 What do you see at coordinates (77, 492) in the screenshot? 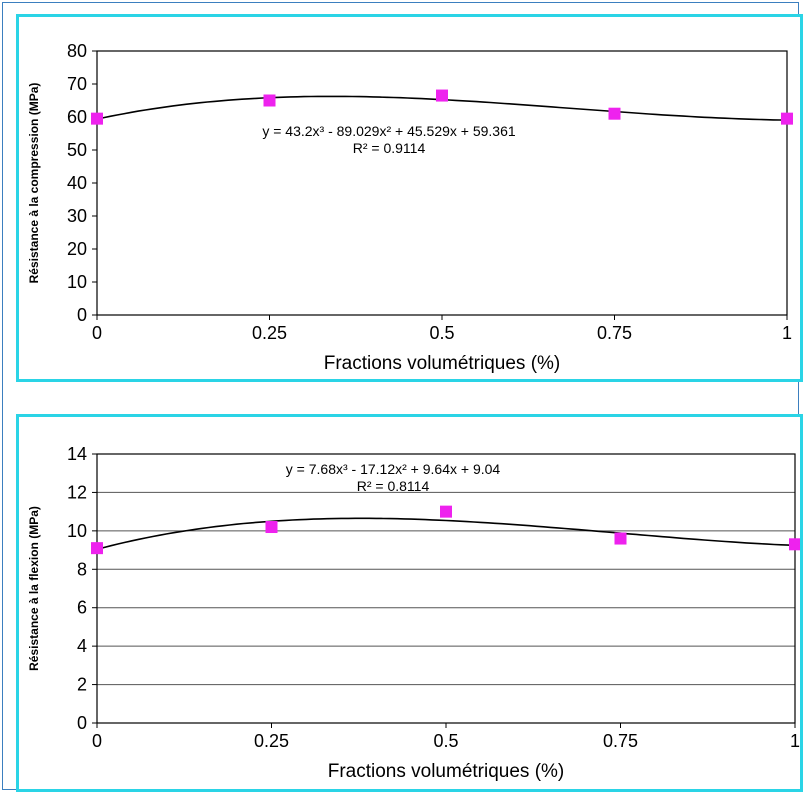
I see `y-tick-label: 12` at bounding box center [77, 492].